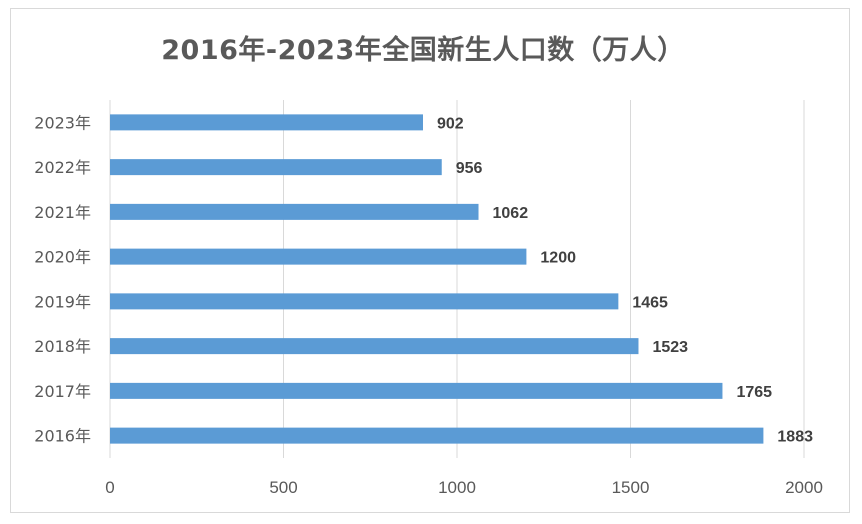  Describe the element at coordinates (62, 122) in the screenshot. I see `category-label: 2023年` at that location.